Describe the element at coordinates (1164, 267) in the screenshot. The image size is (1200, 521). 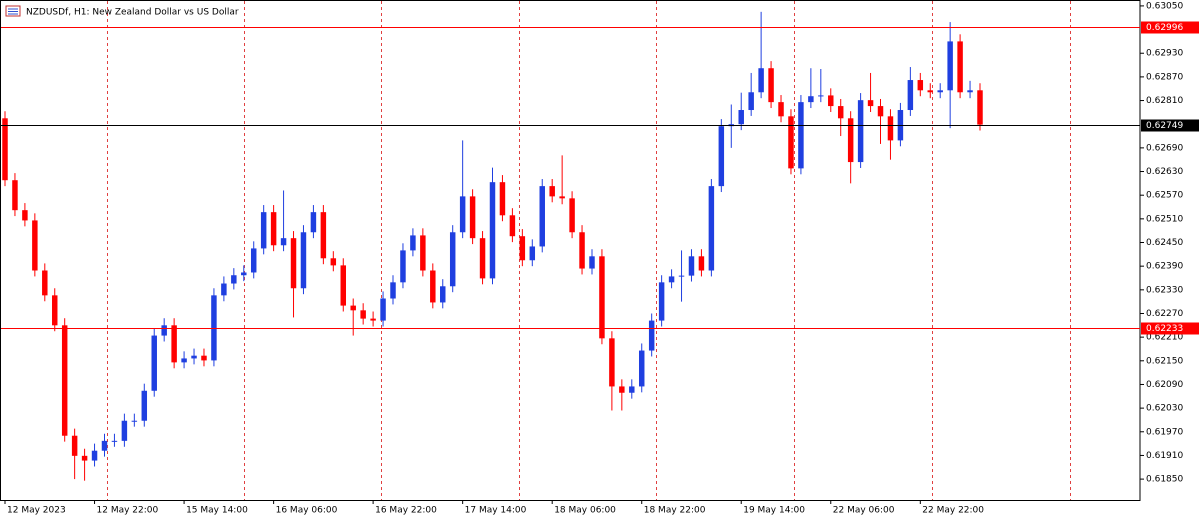
I see `y-tick-label: 0.62390` at that location.